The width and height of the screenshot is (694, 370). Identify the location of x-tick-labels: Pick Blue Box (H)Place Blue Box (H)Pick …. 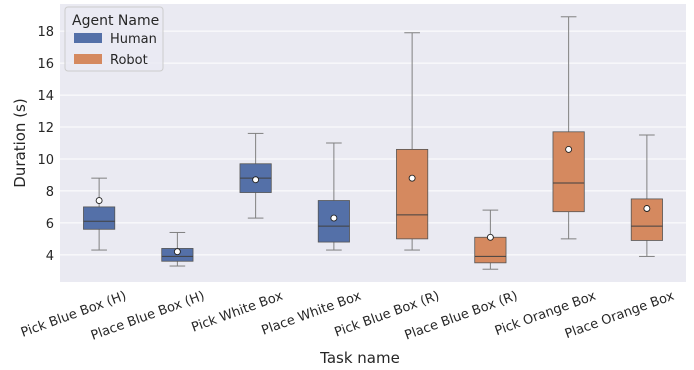
(348, 316).